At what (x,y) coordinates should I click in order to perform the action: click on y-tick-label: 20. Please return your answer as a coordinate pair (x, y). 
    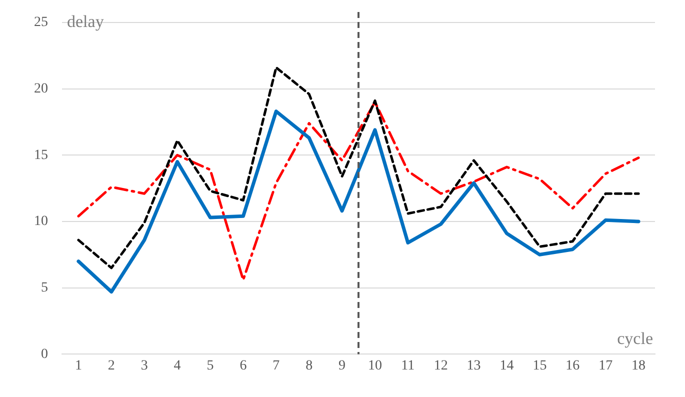
    Looking at the image, I should click on (41, 88).